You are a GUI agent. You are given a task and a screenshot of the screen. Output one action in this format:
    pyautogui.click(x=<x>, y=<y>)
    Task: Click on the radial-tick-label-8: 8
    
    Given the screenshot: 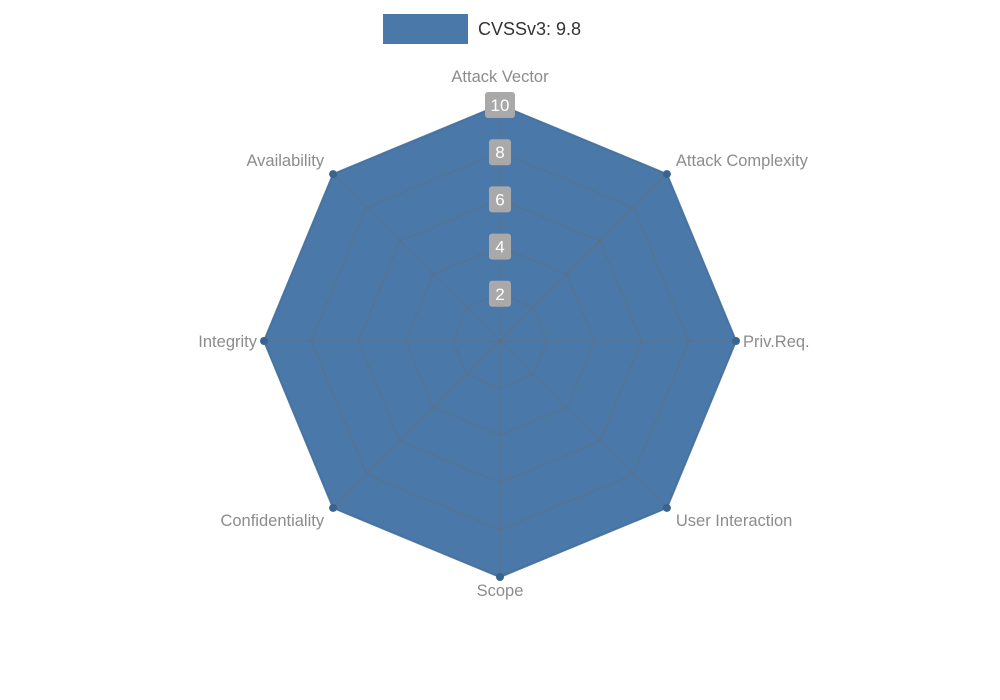 What is the action you would take?
    pyautogui.click(x=499, y=152)
    